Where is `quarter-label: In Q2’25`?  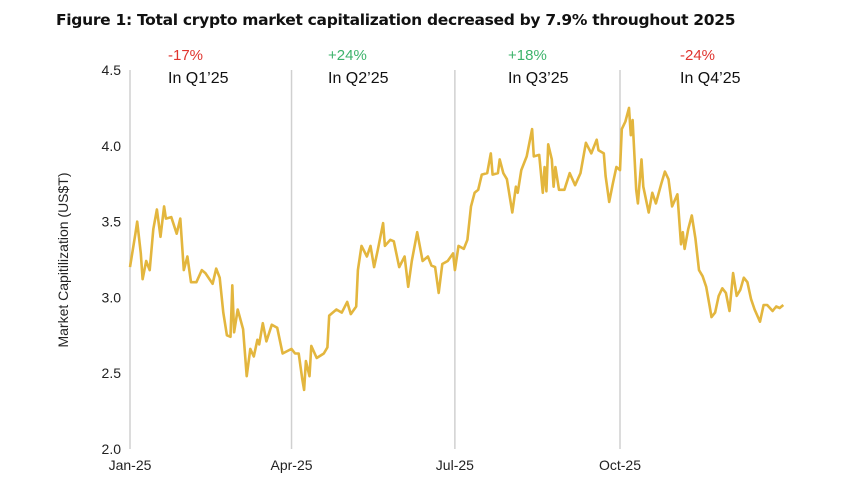
quarter-label: In Q2’25 is located at coordinates (358, 78).